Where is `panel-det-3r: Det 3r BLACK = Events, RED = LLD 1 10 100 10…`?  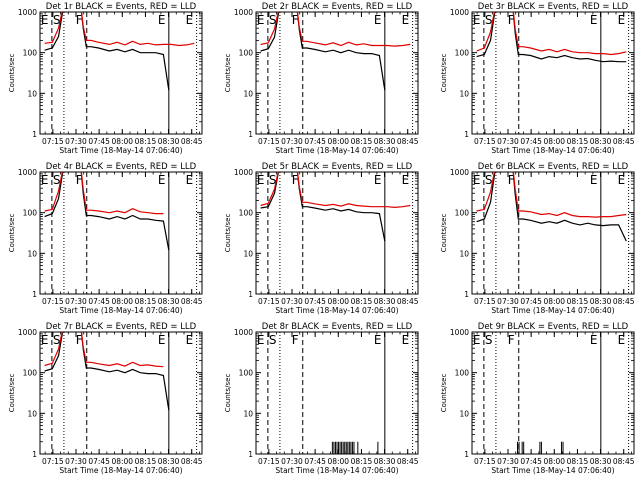 panel-det-3r: Det 3r BLACK = Events, RED = LLD 1 10 100 10… is located at coordinates (537, 78).